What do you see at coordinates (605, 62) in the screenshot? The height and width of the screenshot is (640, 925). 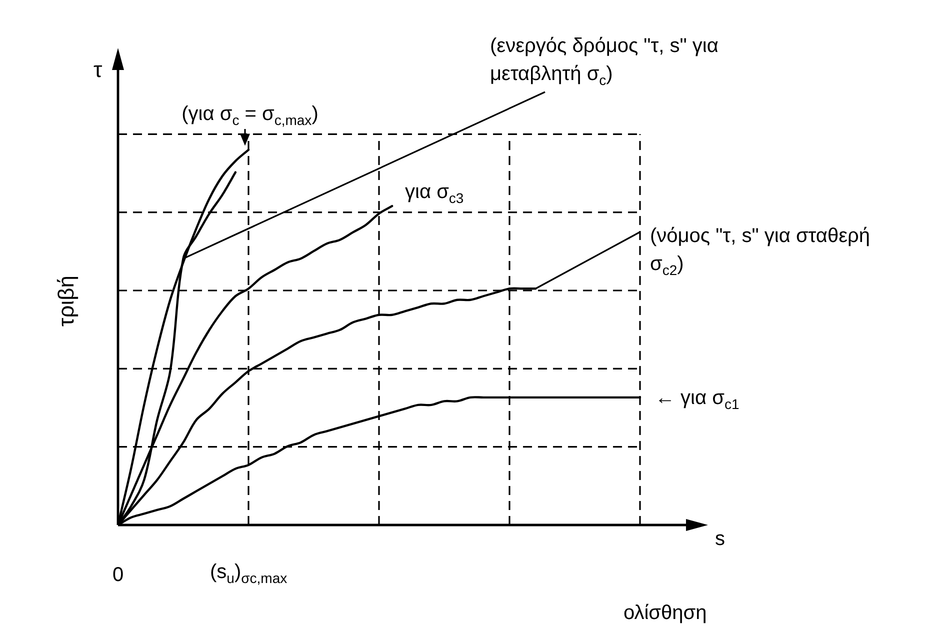 I see `text: (ενεργός δρόμος "τ, s" για μεταβλητή σ$_{c}$)` at bounding box center [605, 62].